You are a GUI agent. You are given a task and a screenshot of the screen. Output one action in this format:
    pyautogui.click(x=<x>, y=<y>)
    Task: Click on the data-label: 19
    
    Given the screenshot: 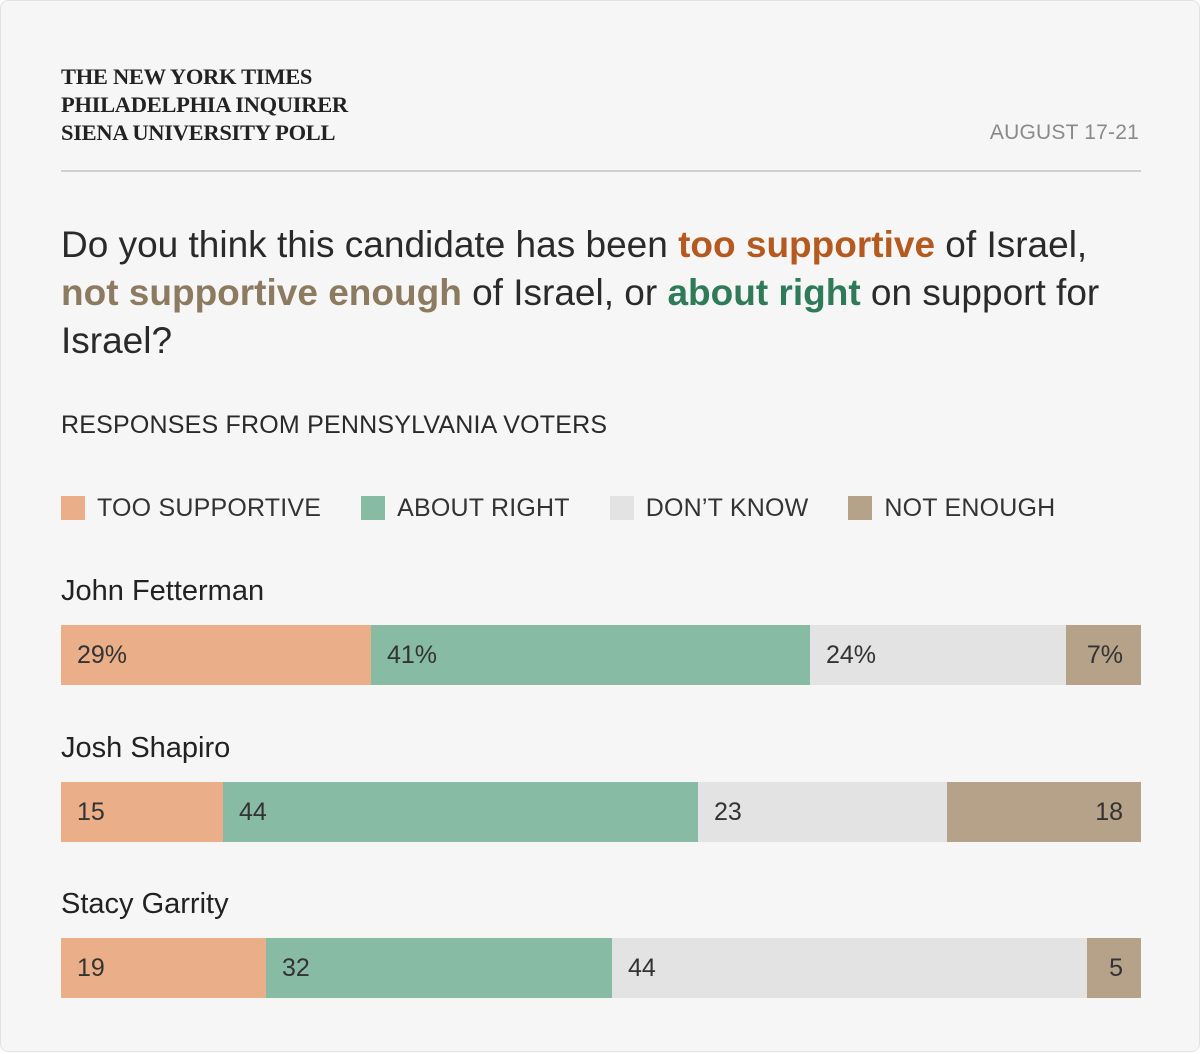 What is the action you would take?
    pyautogui.click(x=91, y=968)
    